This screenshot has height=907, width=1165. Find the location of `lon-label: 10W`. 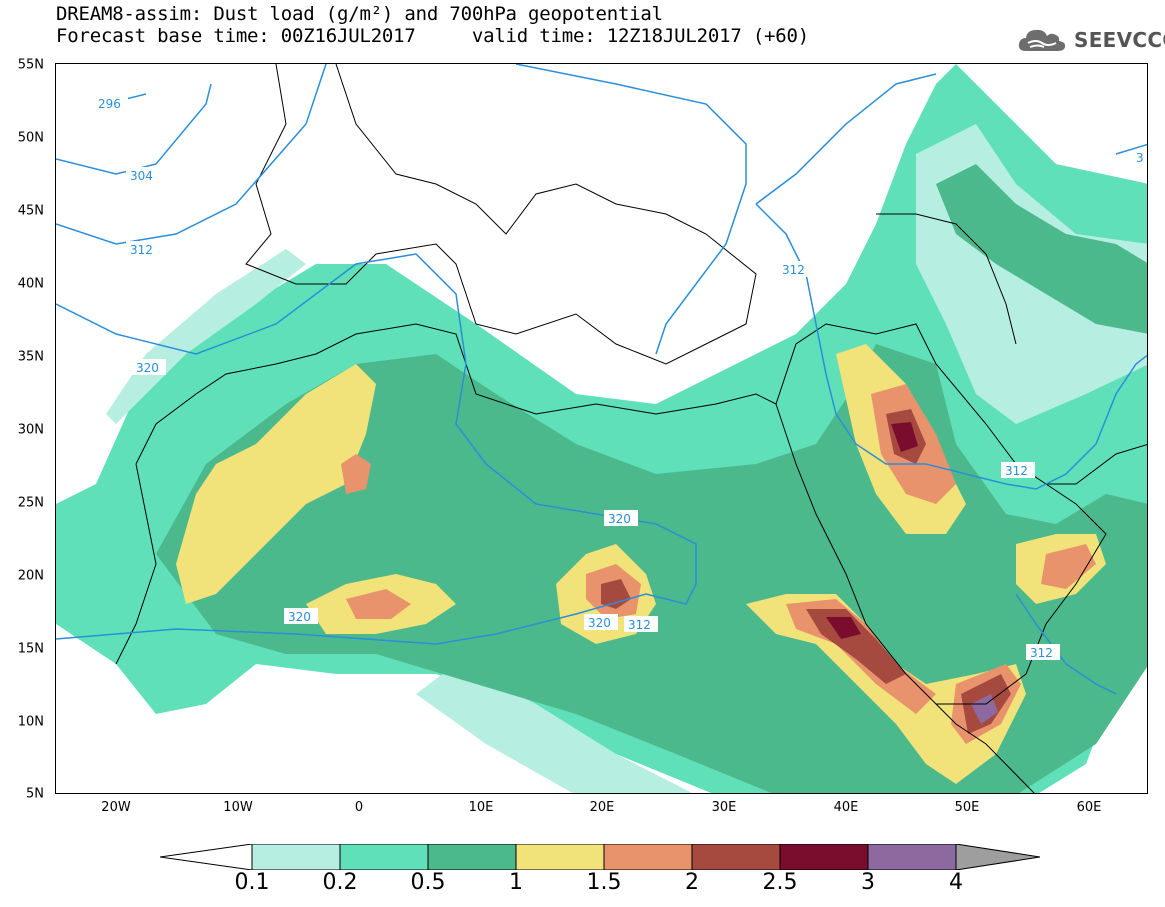

lon-label: 10W is located at coordinates (238, 807).